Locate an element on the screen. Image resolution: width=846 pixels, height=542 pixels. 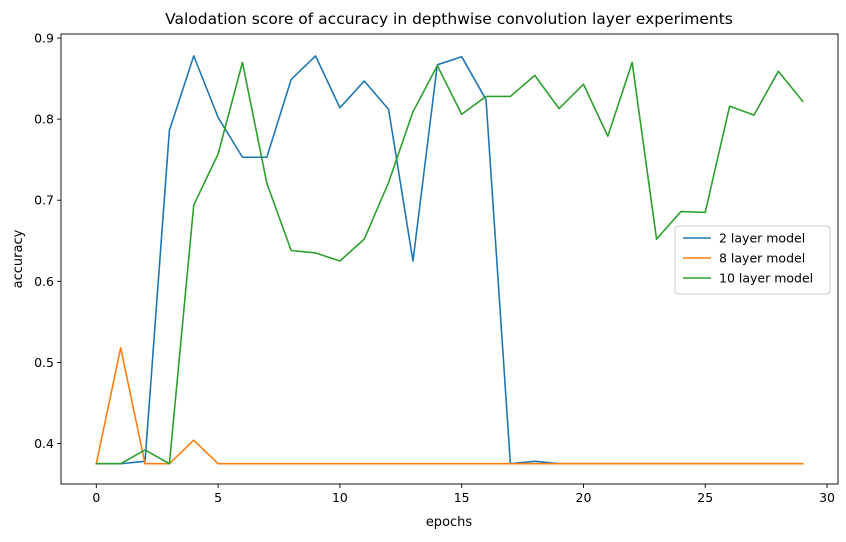
x-tick-label: 0 is located at coordinates (96, 497).